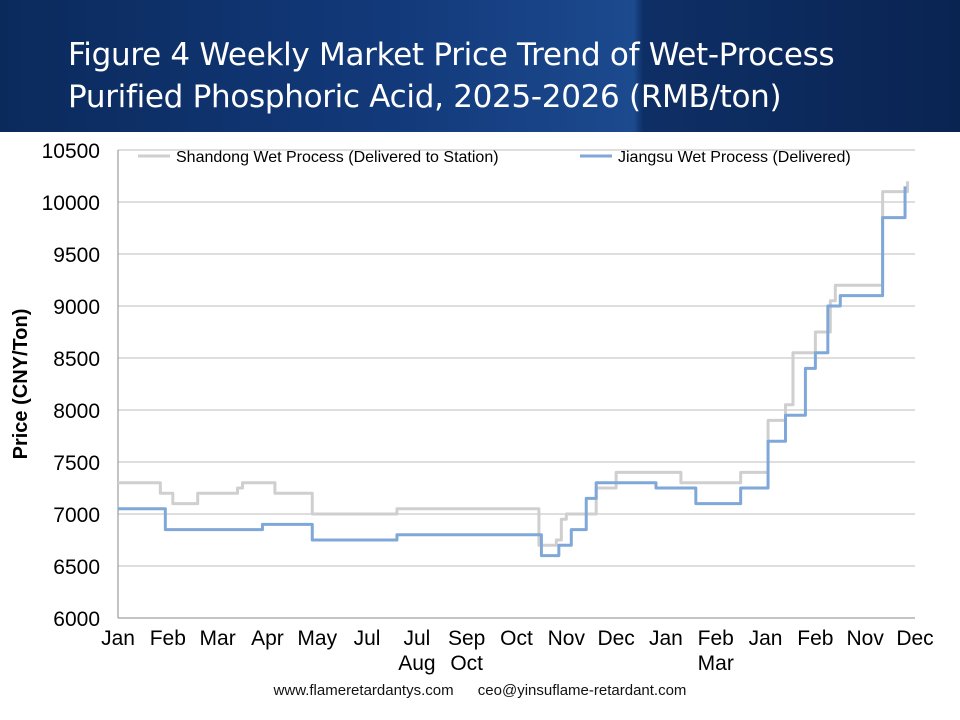 This screenshot has height=720, width=960. I want to click on y-tick-label: 8000, so click(76, 411).